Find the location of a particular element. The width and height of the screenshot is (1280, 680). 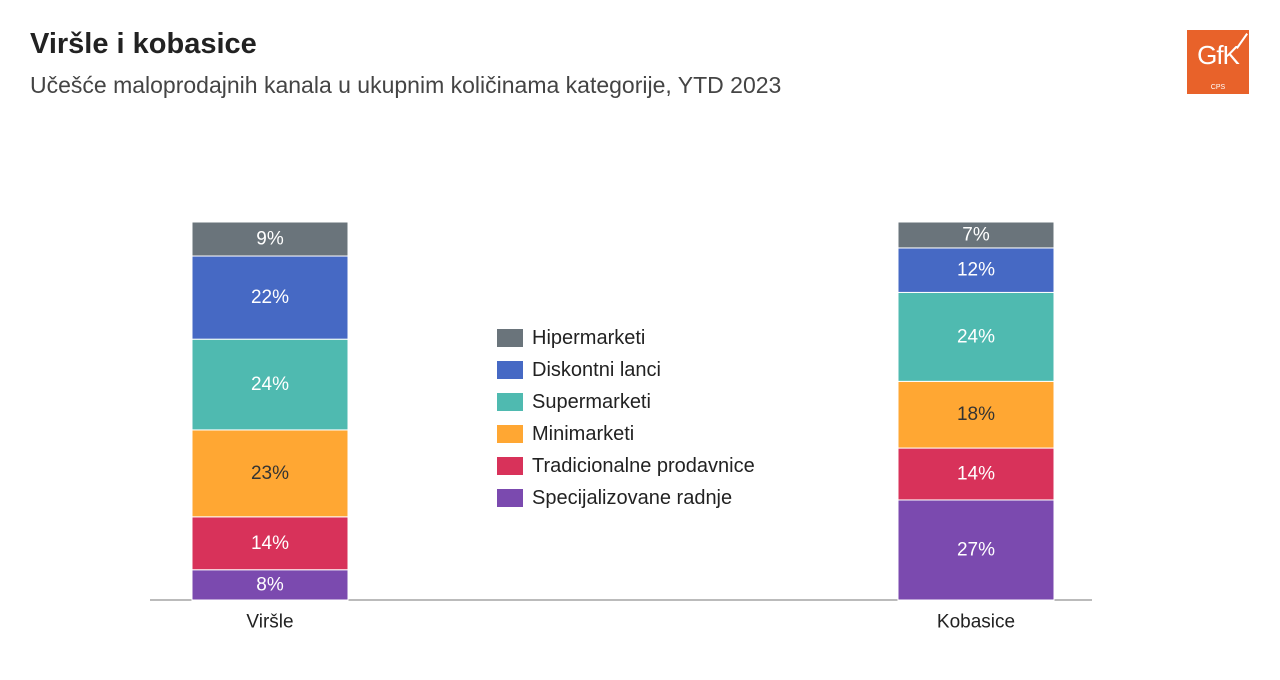

gfk-logo: GfK CPS is located at coordinates (1218, 62).